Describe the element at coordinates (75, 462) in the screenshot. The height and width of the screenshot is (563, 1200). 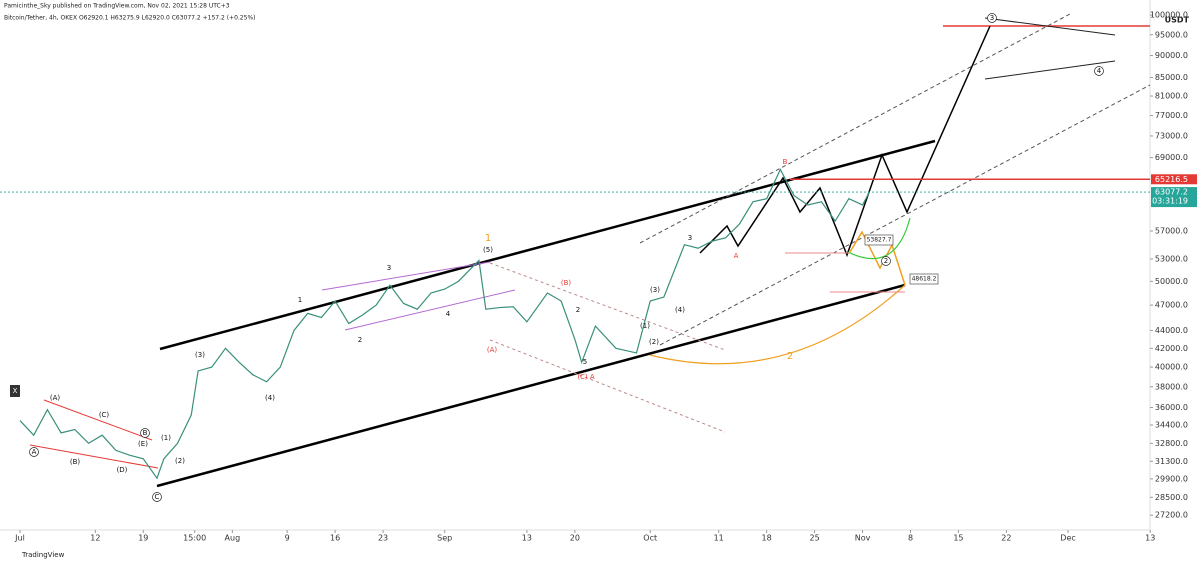
I see `wave-label: (B)` at that location.